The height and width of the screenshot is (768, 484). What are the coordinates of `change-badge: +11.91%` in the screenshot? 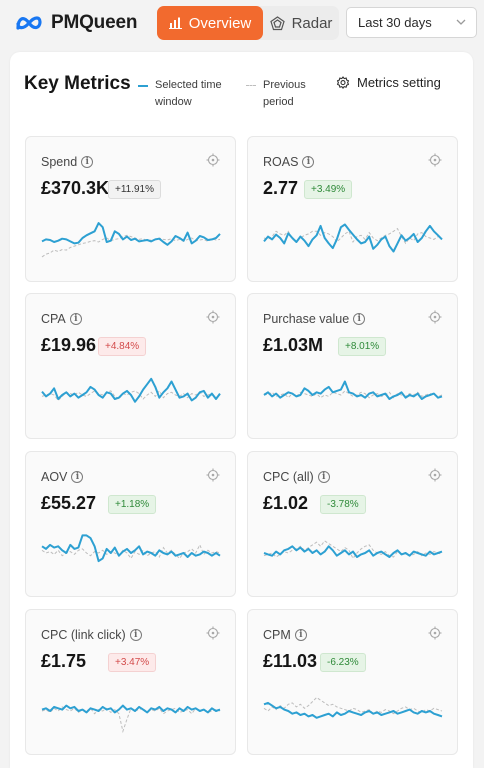 It's located at (135, 189).